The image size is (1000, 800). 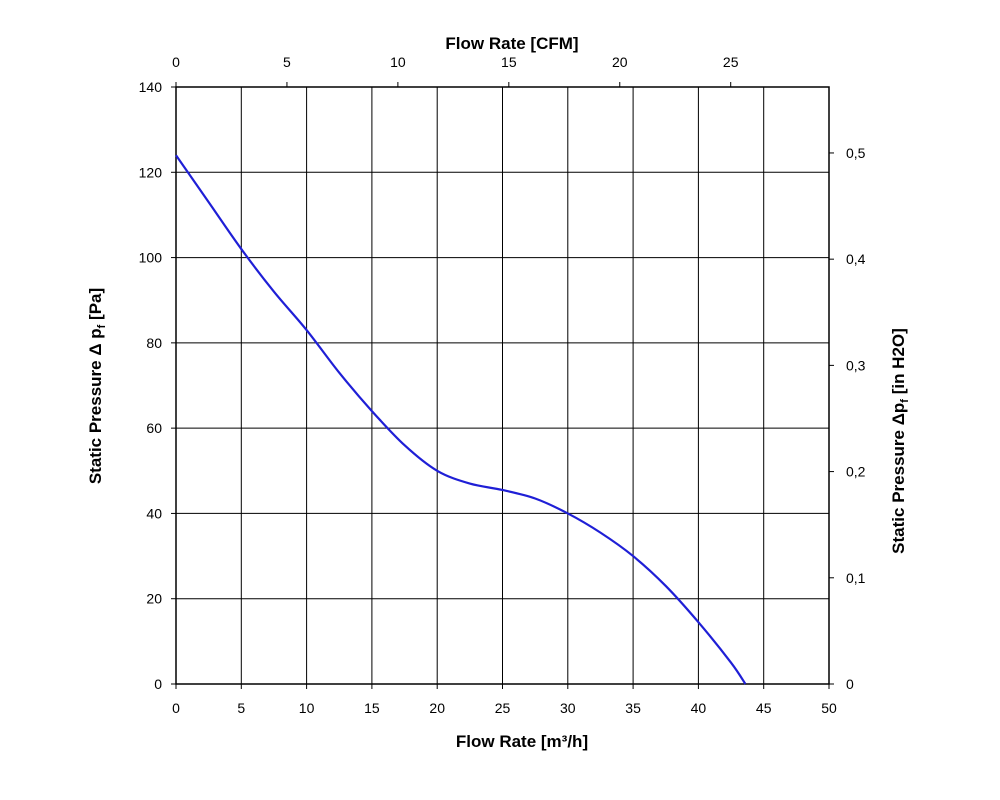 I want to click on x-tick-label: 35, so click(x=633, y=708).